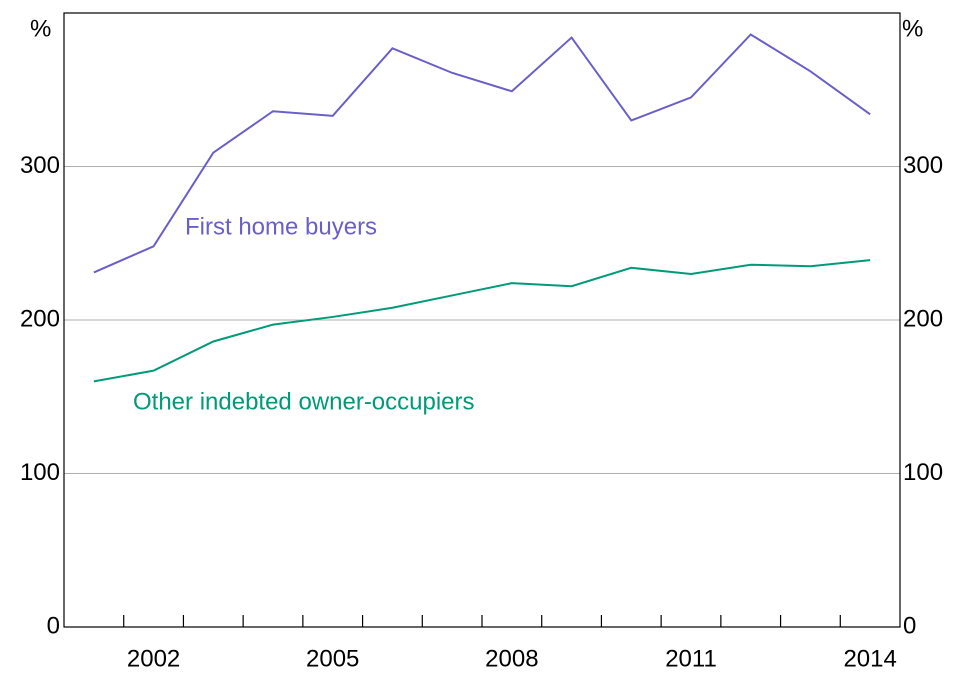 Image resolution: width=954 pixels, height=678 pixels. What do you see at coordinates (332, 658) in the screenshot?
I see `x-tick-label: 2005` at bounding box center [332, 658].